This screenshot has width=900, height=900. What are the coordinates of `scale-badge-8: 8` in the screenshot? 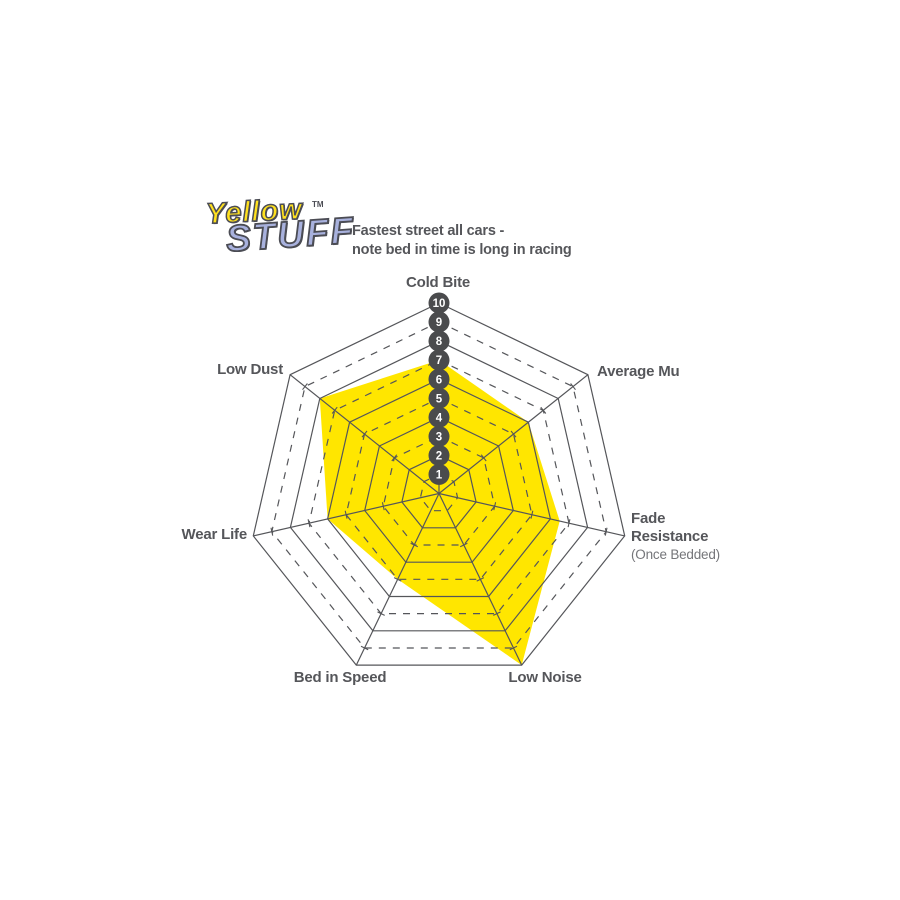 It's located at (439, 341).